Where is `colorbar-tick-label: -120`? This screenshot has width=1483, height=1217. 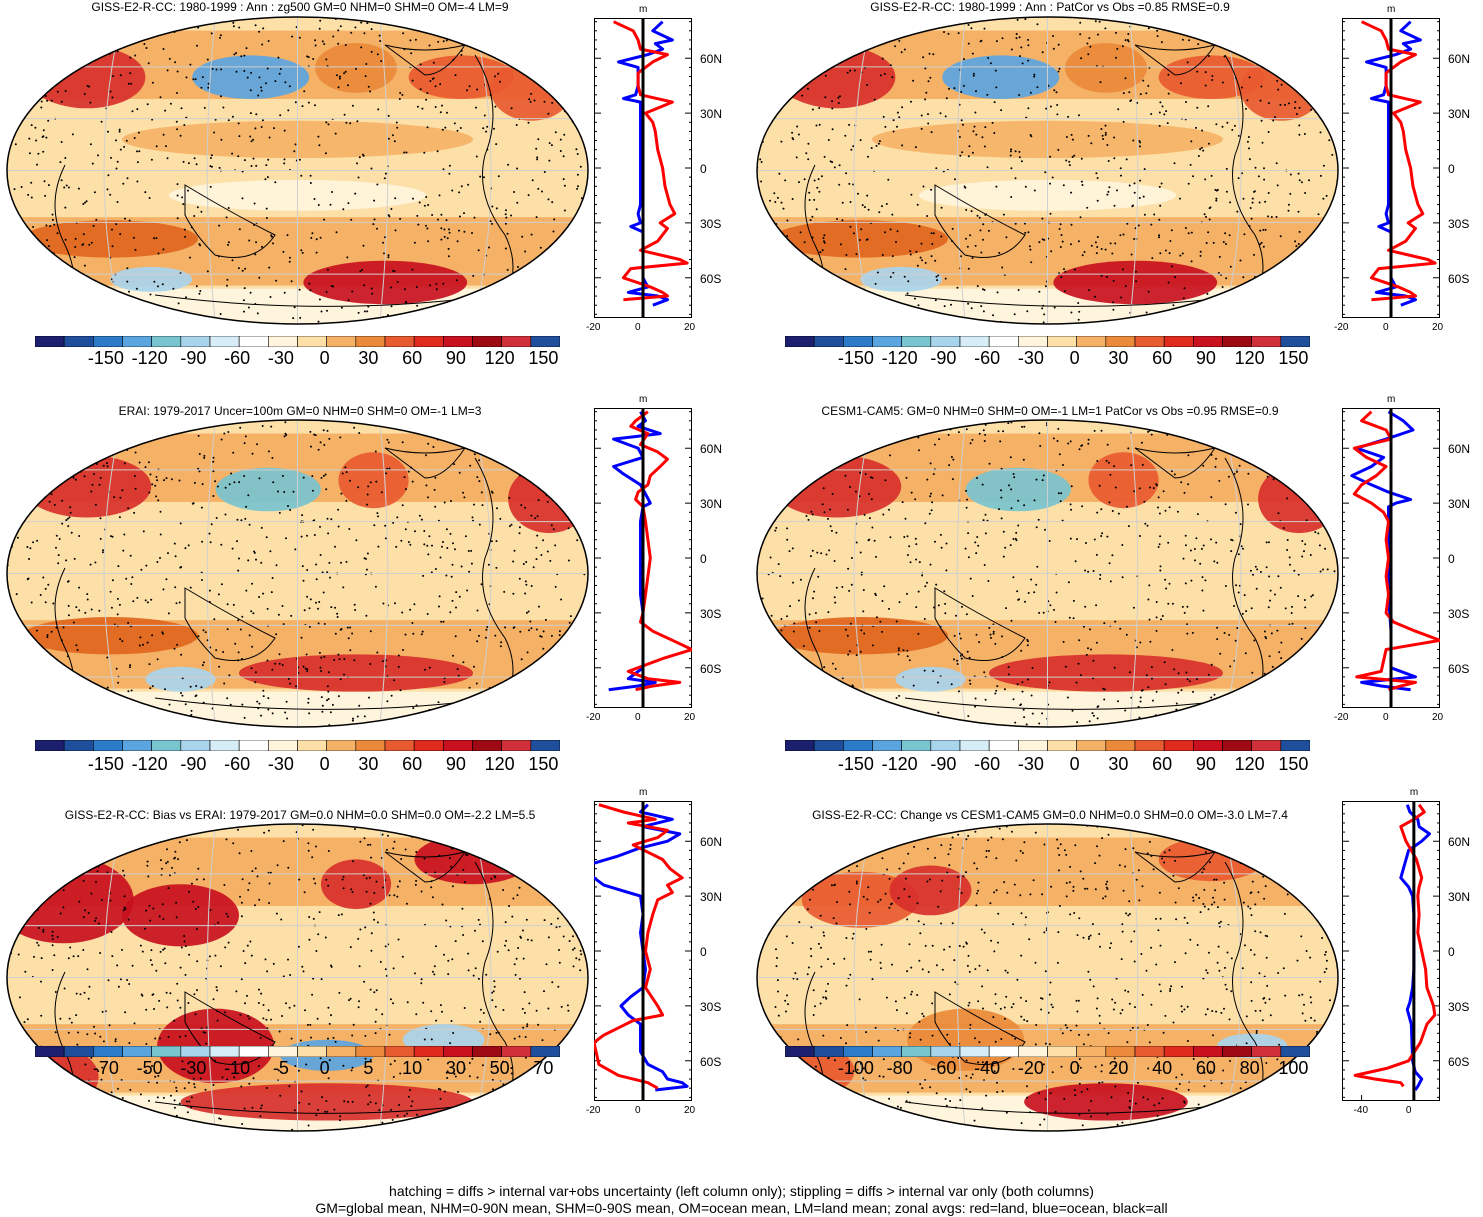 colorbar-tick-label: -120 is located at coordinates (899, 764).